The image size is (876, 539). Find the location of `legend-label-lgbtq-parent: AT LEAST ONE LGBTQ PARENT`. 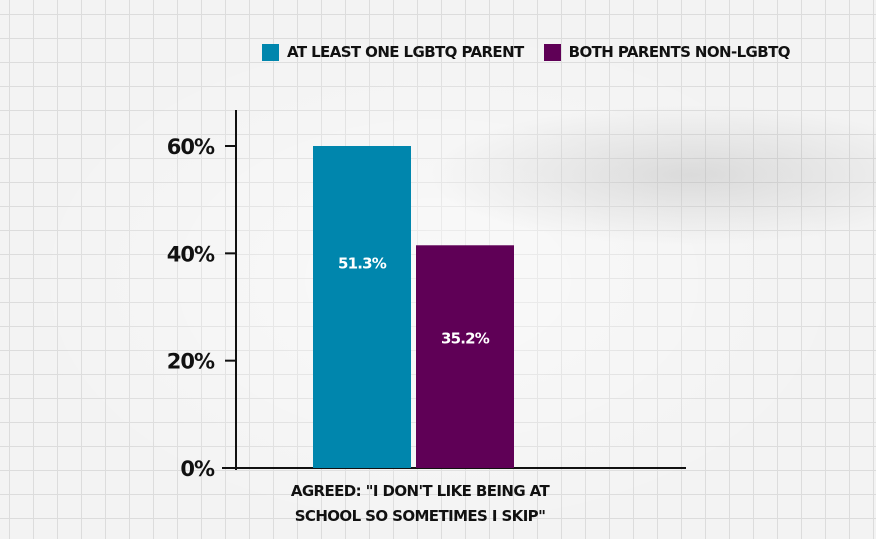

legend-label-lgbtq-parent: AT LEAST ONE LGBTQ PARENT is located at coordinates (405, 52).